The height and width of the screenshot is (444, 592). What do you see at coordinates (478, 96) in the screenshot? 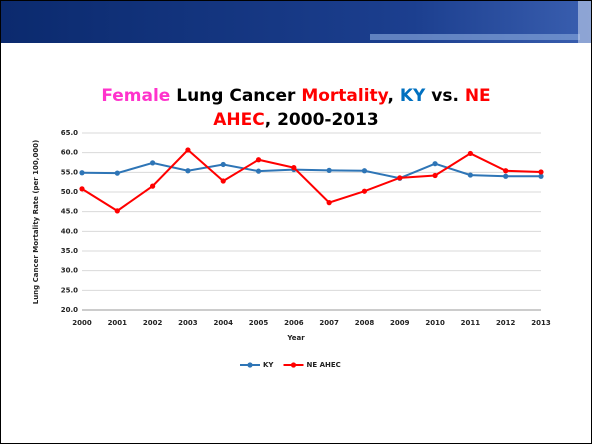
I see `title-part: NE` at bounding box center [478, 96].